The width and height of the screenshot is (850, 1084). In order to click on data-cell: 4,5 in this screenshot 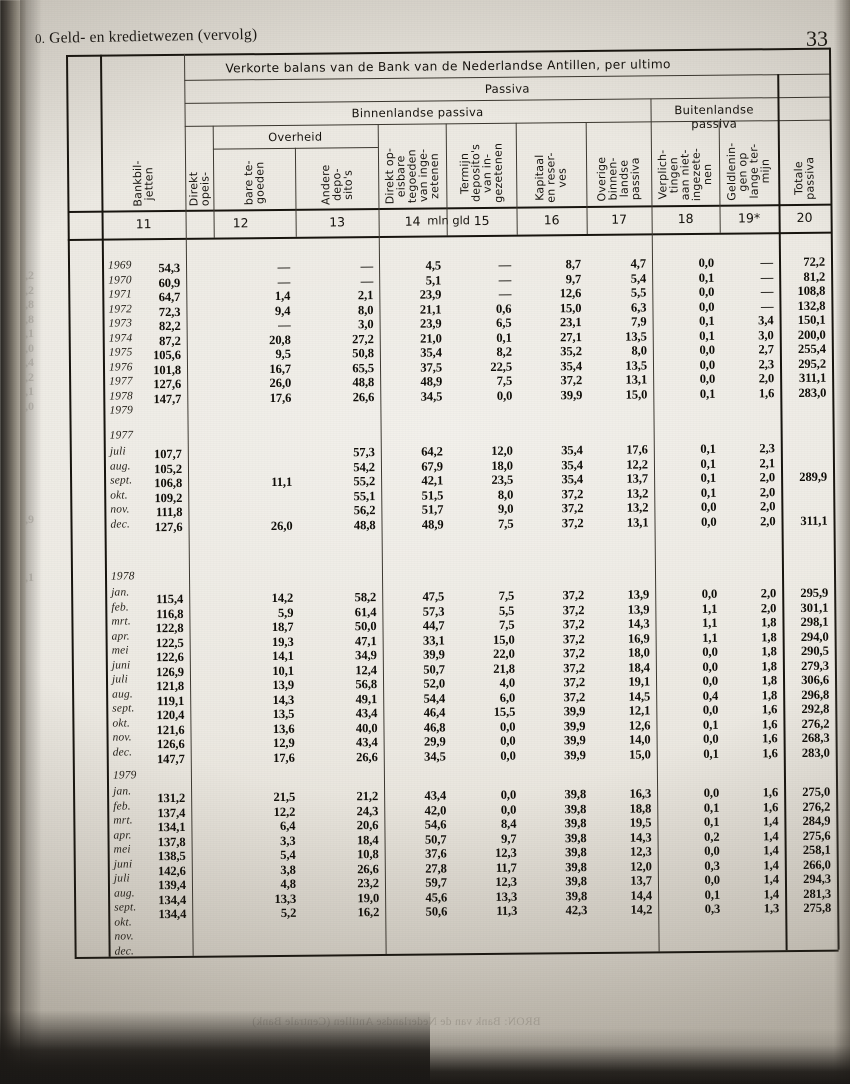, I will do `click(433, 265)`.